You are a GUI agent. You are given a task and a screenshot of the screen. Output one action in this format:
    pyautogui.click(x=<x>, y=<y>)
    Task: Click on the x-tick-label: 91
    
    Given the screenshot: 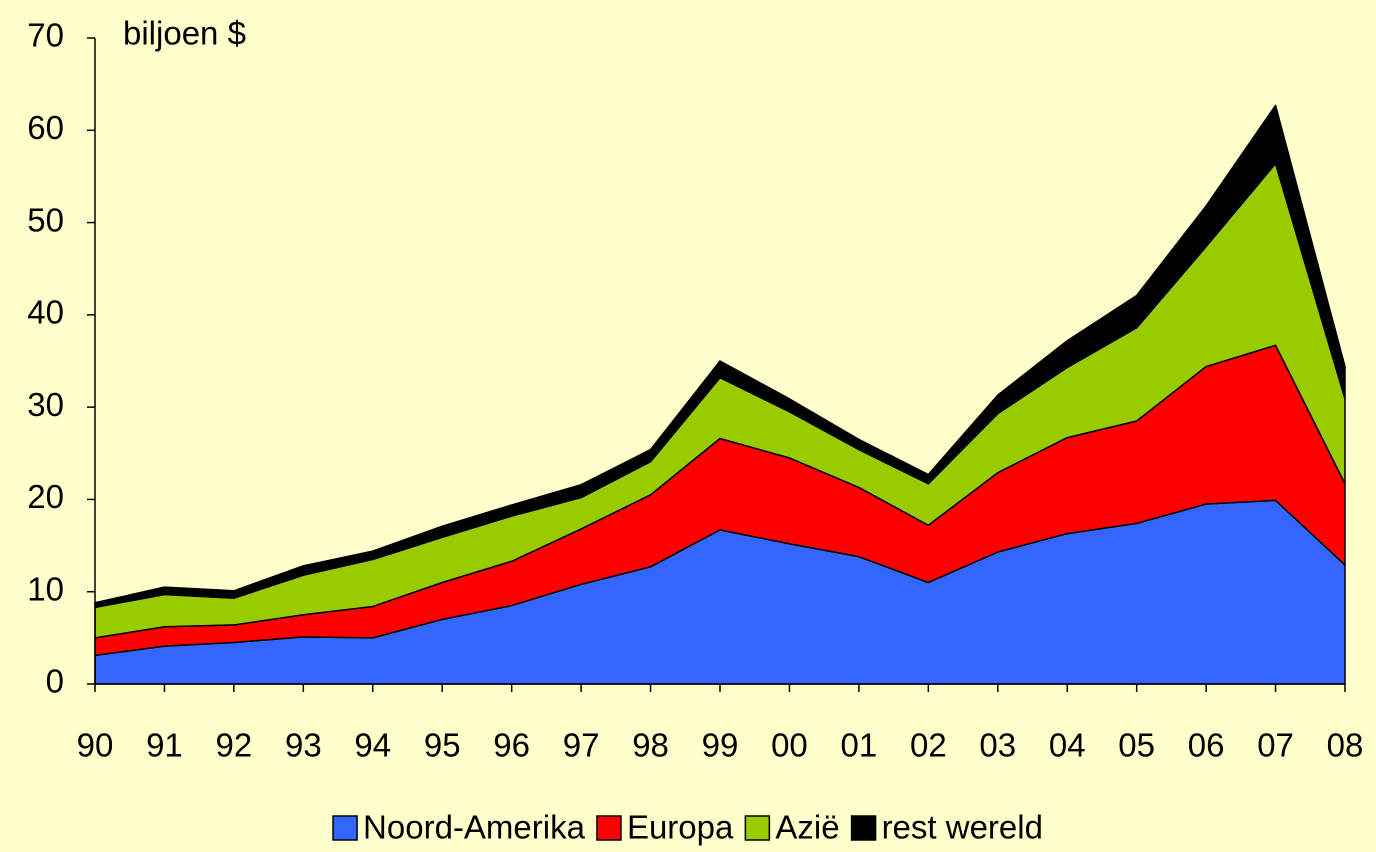 What is the action you would take?
    pyautogui.click(x=164, y=745)
    